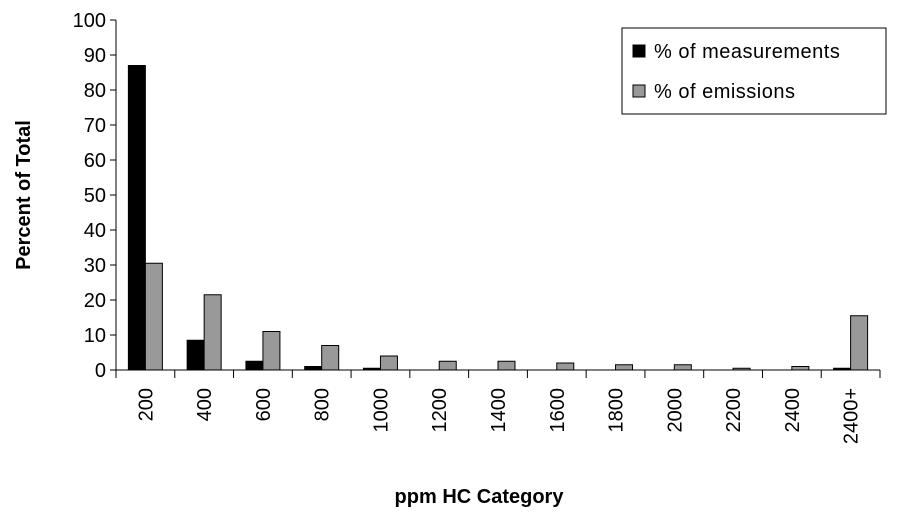 The width and height of the screenshot is (900, 517). Describe the element at coordinates (205, 404) in the screenshot. I see `x-tick-label: 400` at that location.